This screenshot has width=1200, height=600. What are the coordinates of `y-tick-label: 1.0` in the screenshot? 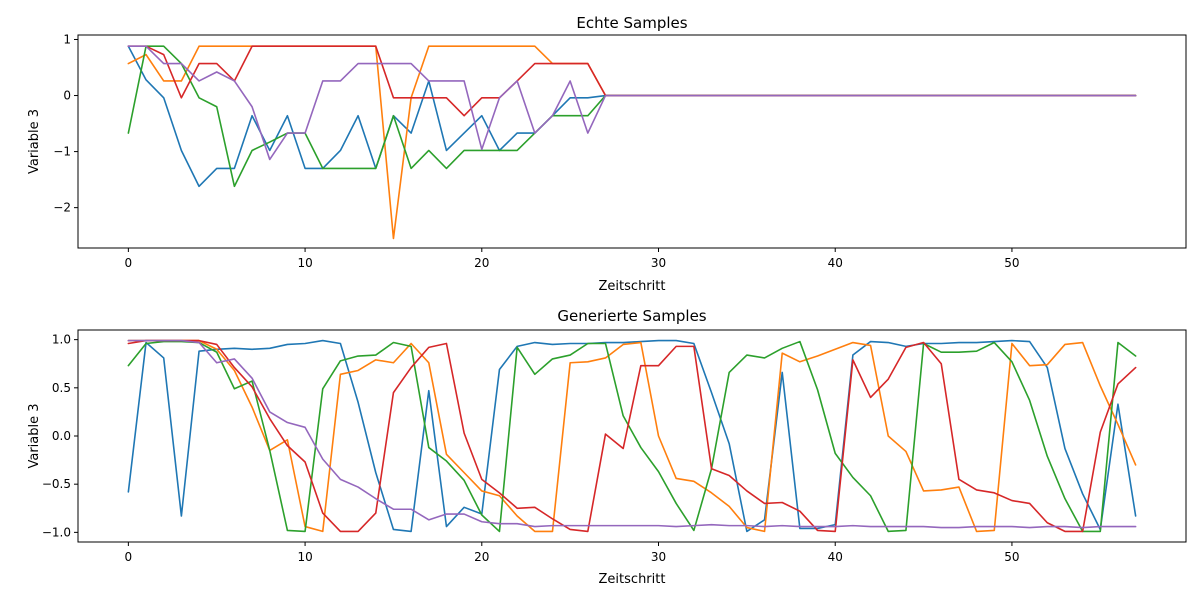 It's located at (61, 340).